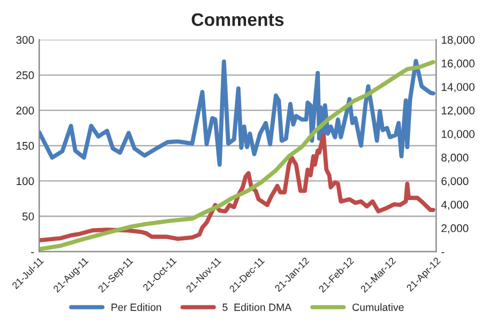 The height and width of the screenshot is (331, 490). I want to click on legend-label: Cumulative, so click(378, 307).